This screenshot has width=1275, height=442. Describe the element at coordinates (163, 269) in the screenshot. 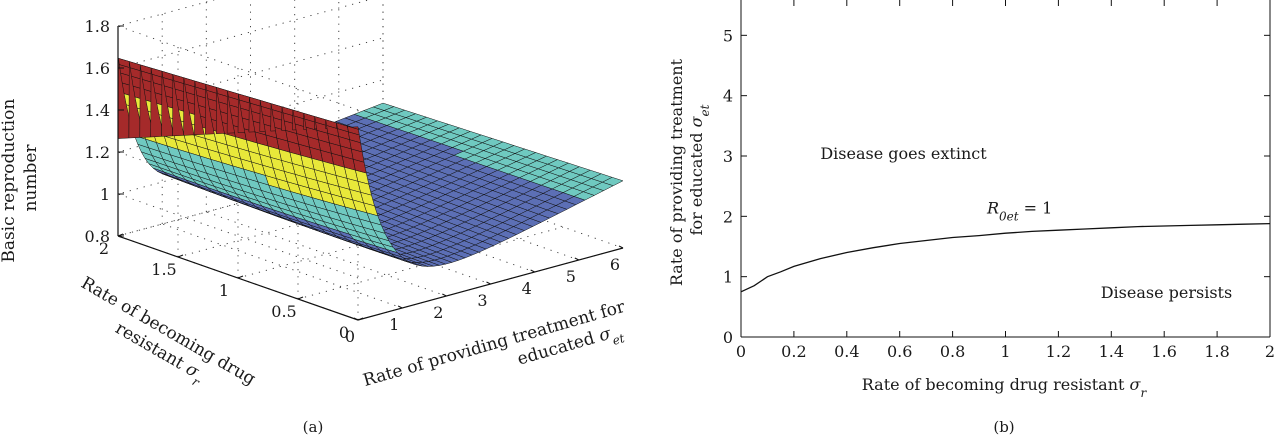

I see `y-tick-label: 1.5` at that location.